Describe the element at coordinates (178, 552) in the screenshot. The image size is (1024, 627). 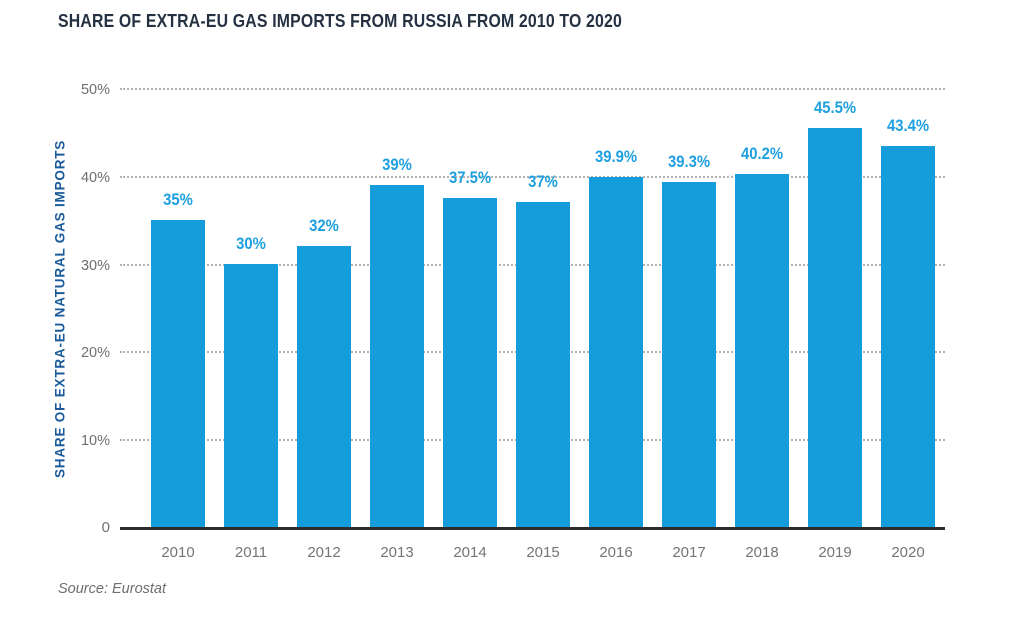
I see `x-tick-label: 2010` at that location.